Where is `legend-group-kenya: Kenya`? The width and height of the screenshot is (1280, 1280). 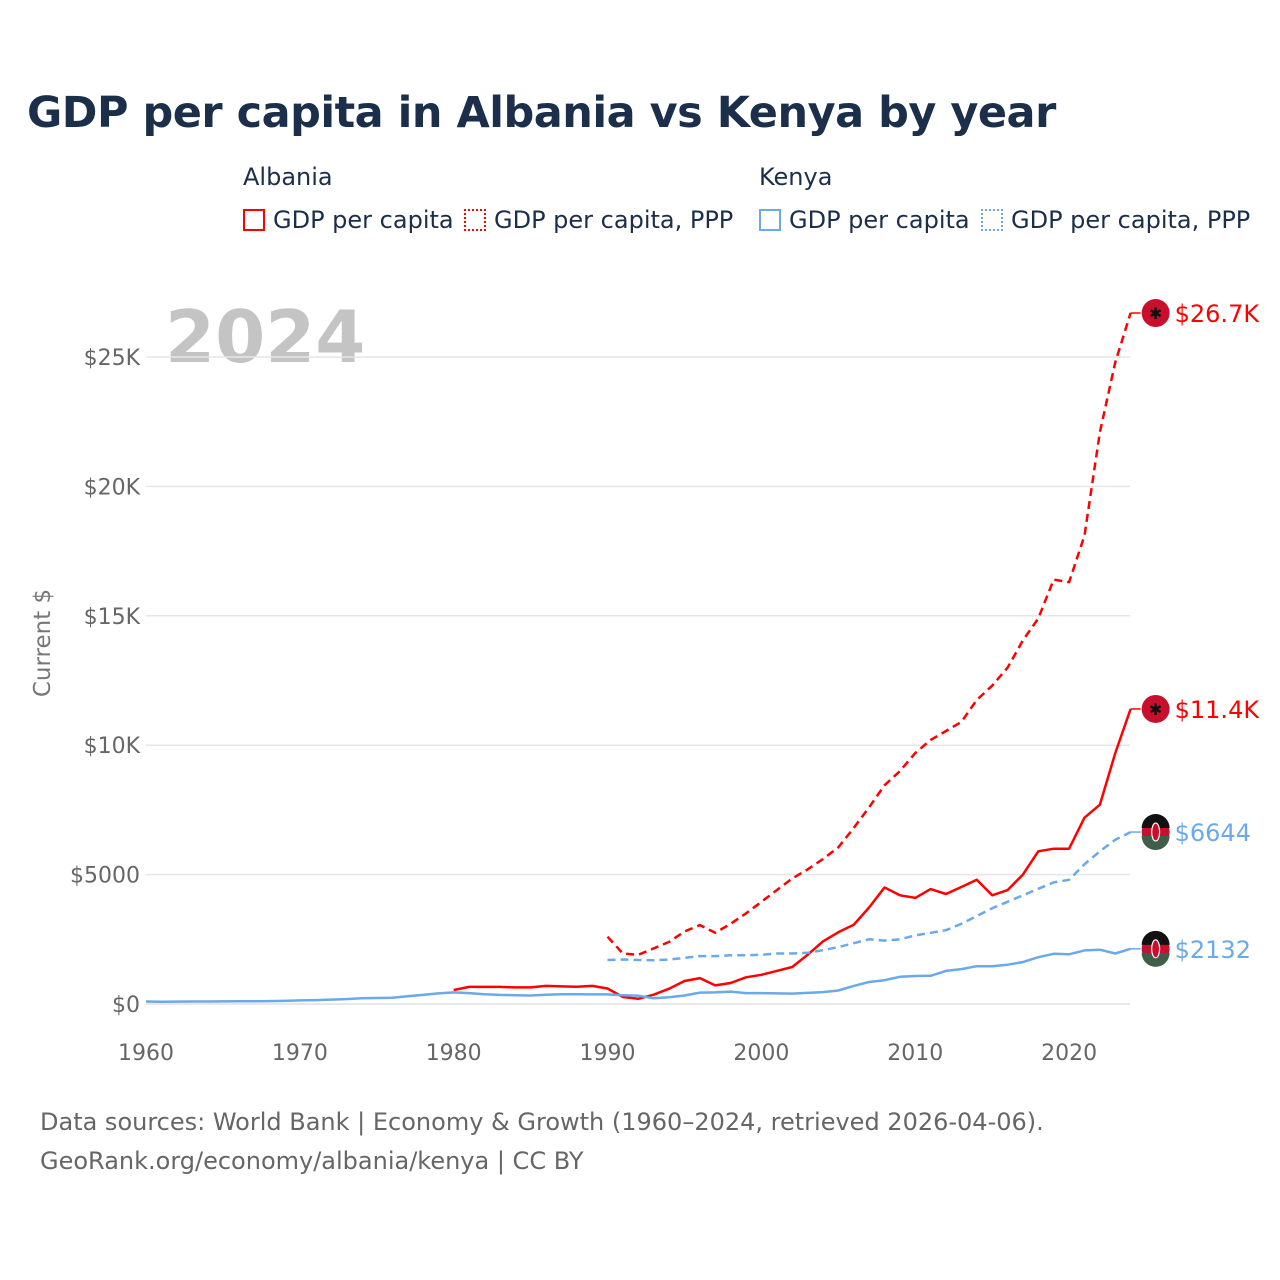 legend-group-kenya: Kenya is located at coordinates (796, 177).